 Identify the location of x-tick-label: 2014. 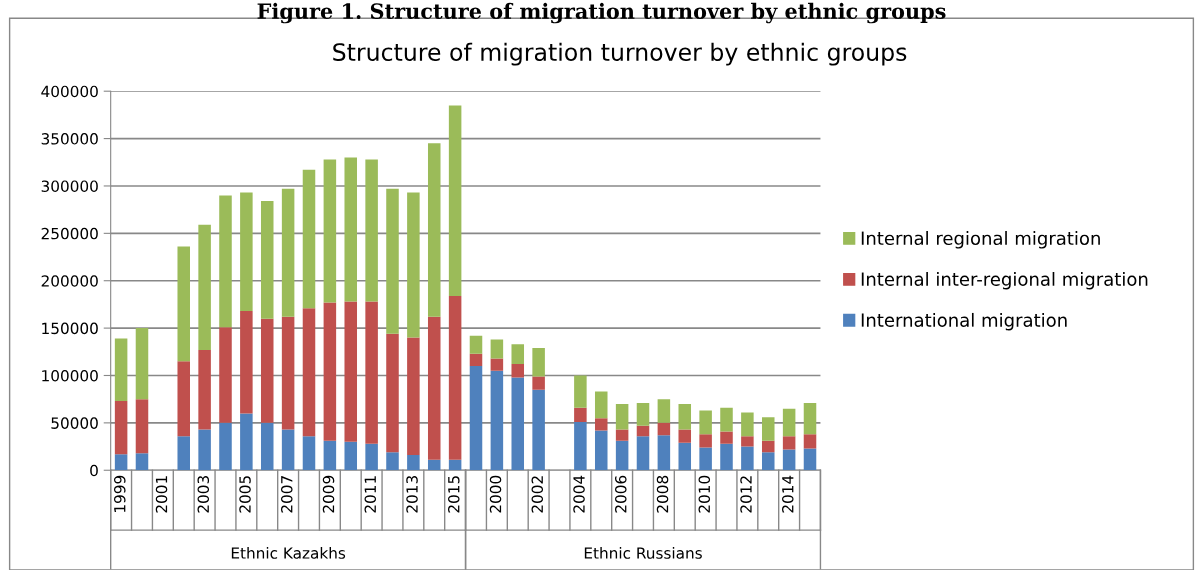
(788, 494).